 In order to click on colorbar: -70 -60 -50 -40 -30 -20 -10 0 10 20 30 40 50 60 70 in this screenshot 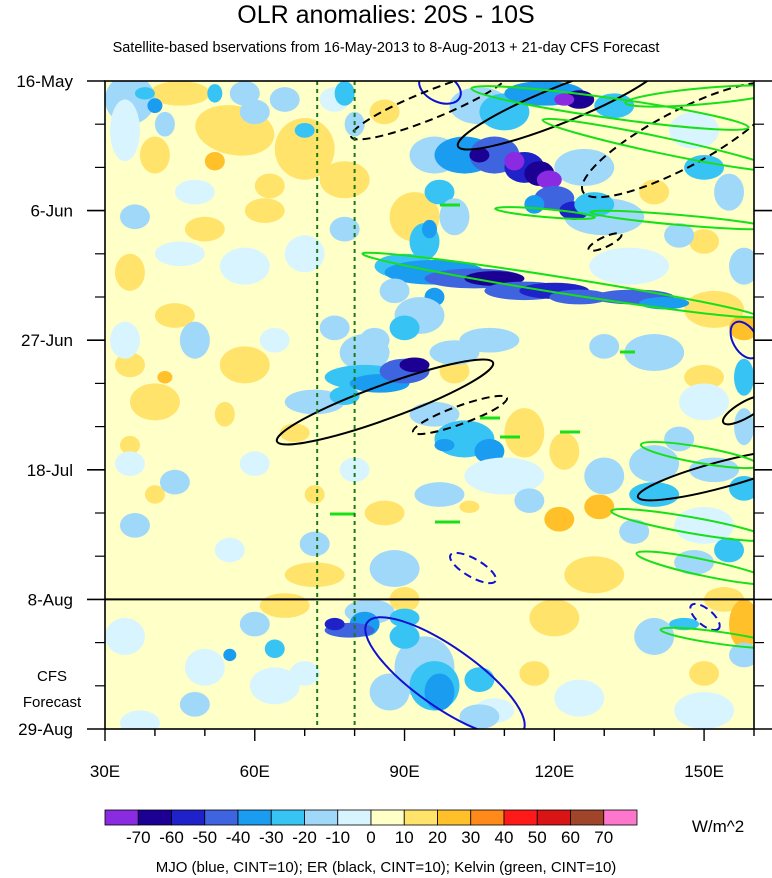, I will do `click(371, 828)`.